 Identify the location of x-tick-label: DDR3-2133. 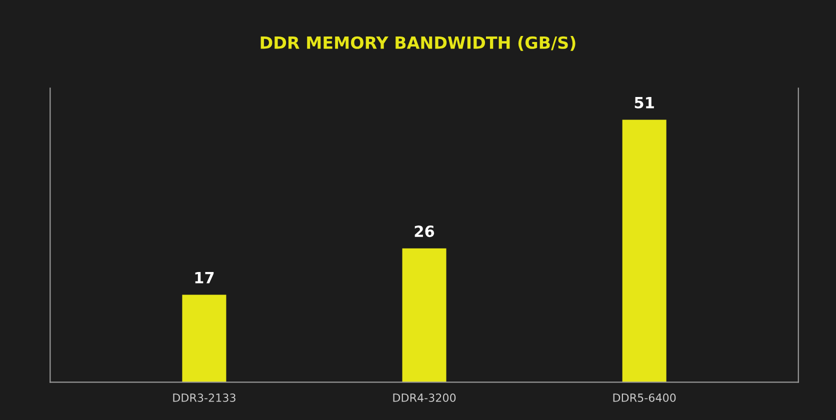
(204, 398).